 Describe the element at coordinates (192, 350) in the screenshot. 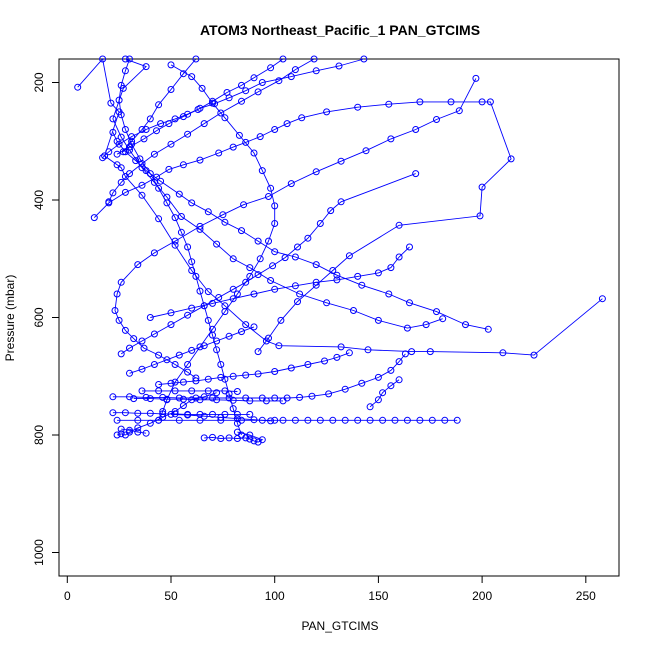

I see `series-20-line` at that location.